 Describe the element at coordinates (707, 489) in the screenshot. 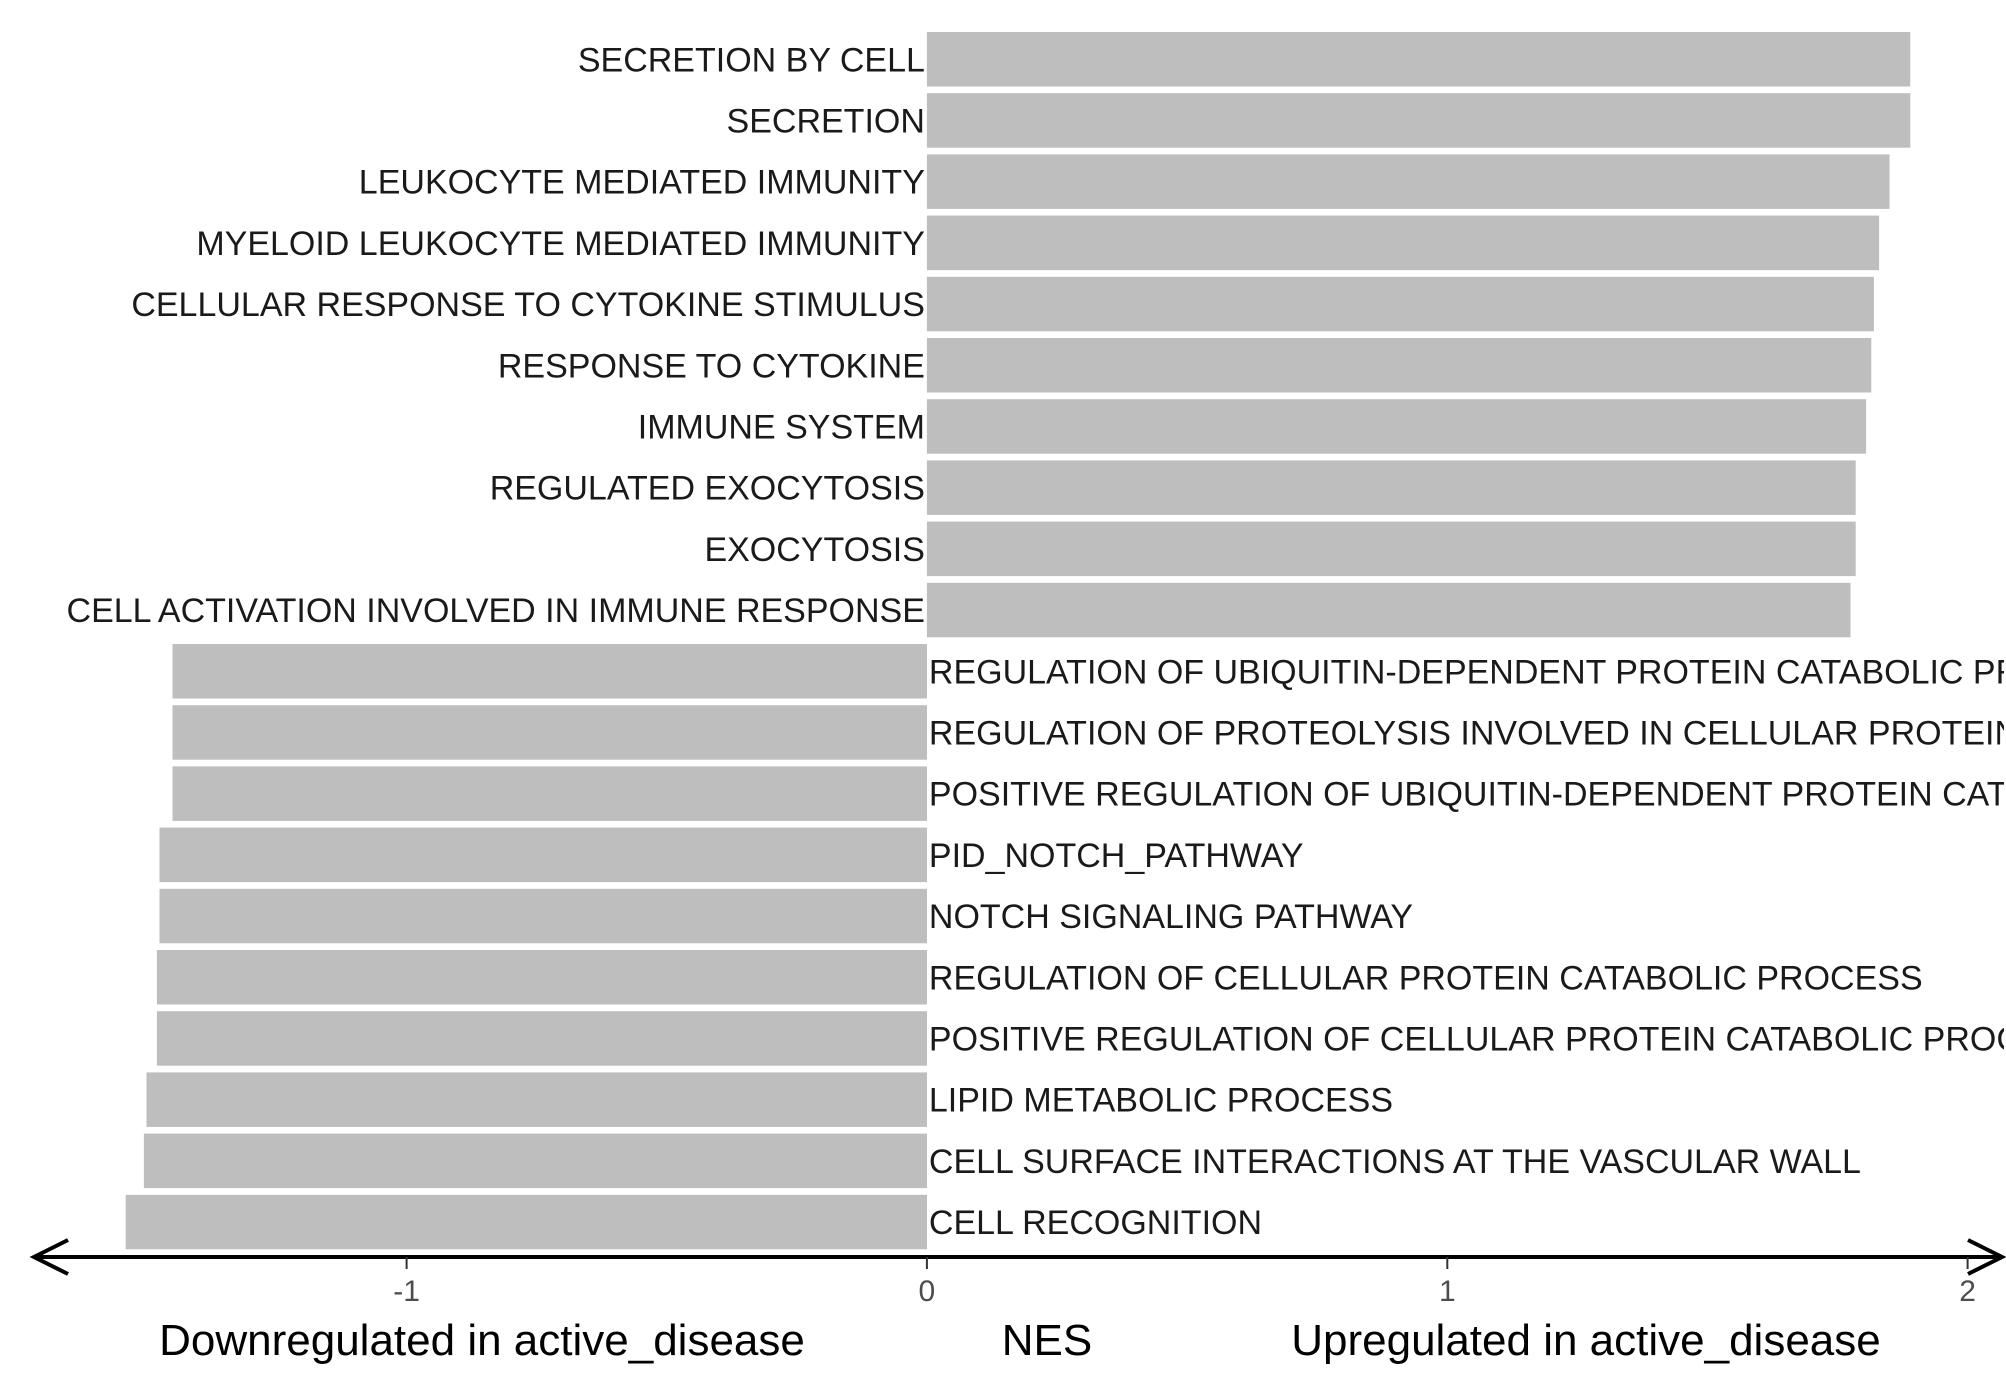

I see `category-label-8: REGULATED EXOCYTOSIS` at that location.